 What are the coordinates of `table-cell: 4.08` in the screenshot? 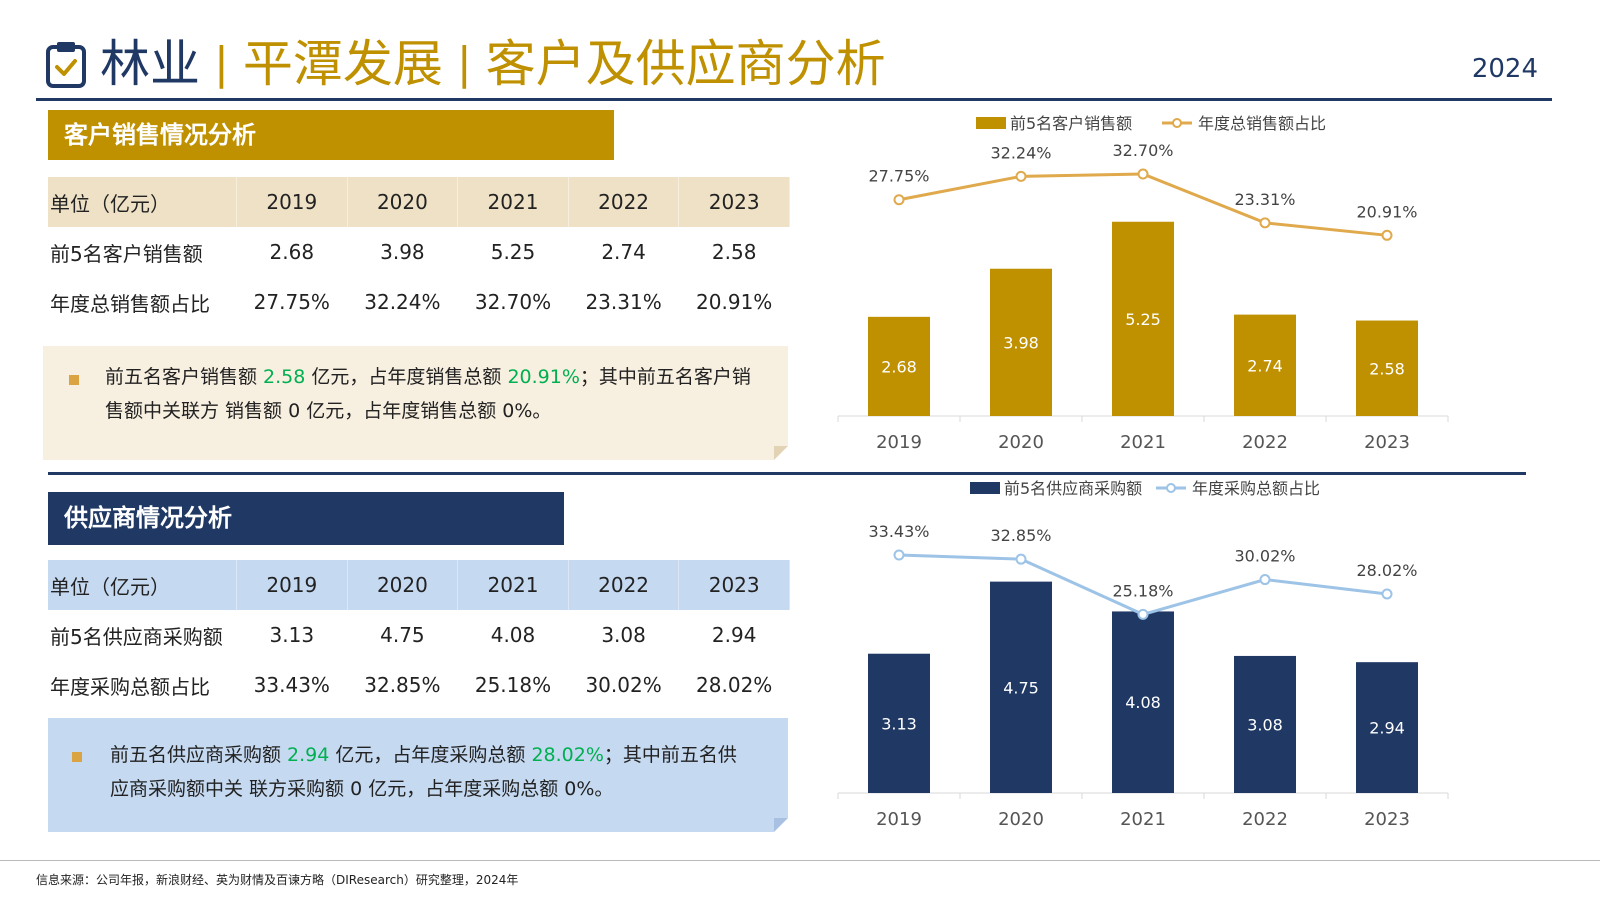 It's located at (513, 635).